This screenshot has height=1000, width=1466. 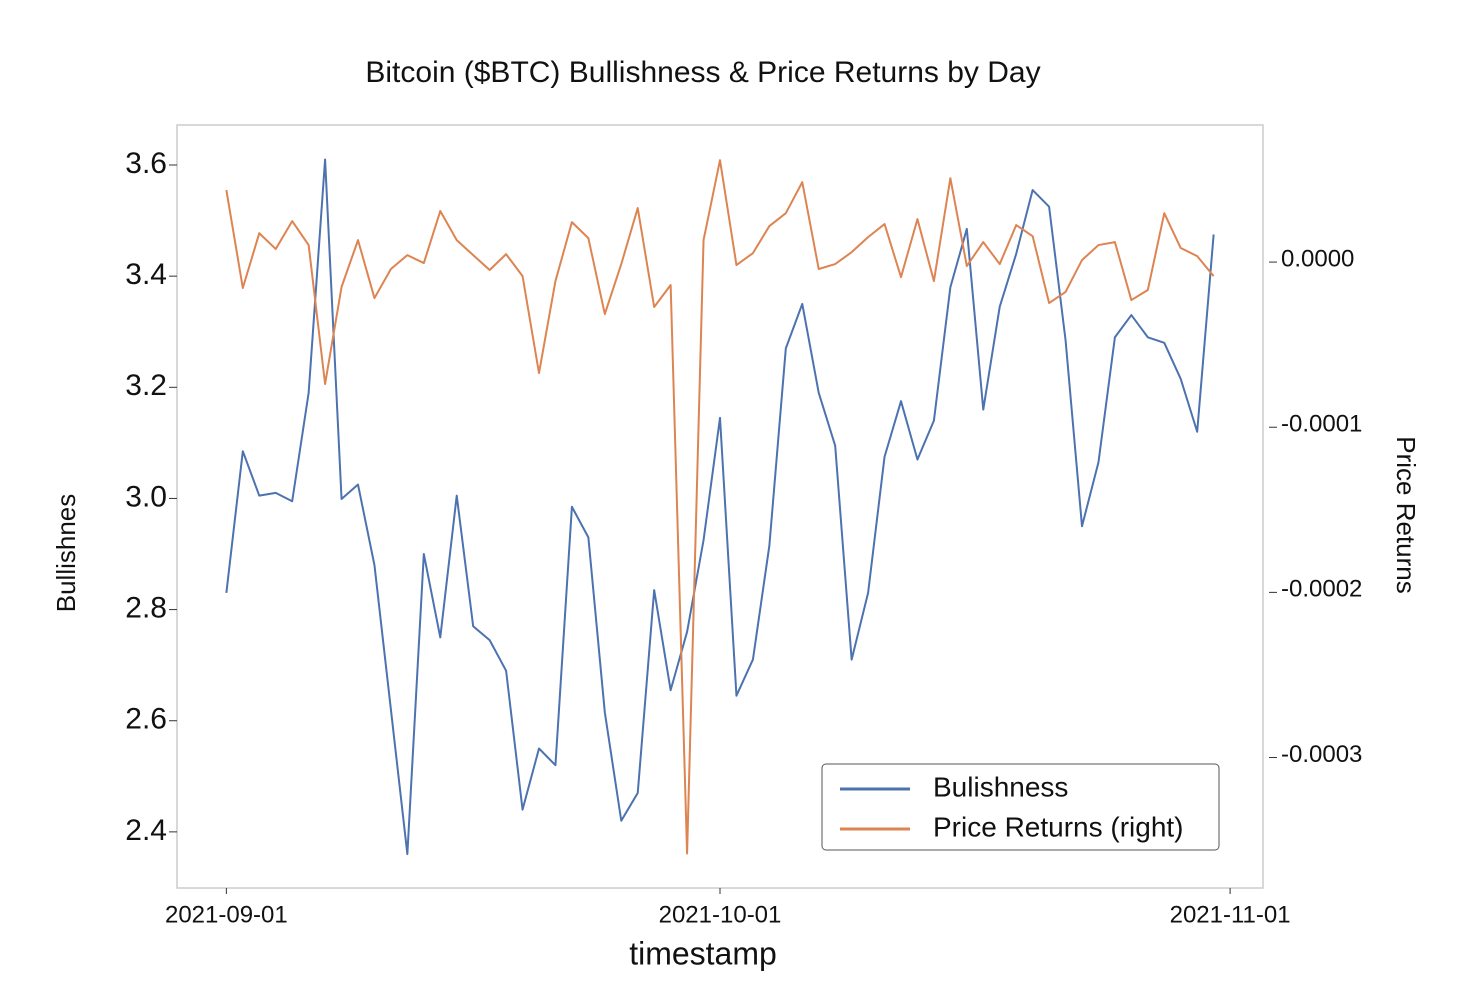 What do you see at coordinates (66, 553) in the screenshot?
I see `y-axis-label: Bullishnes` at bounding box center [66, 553].